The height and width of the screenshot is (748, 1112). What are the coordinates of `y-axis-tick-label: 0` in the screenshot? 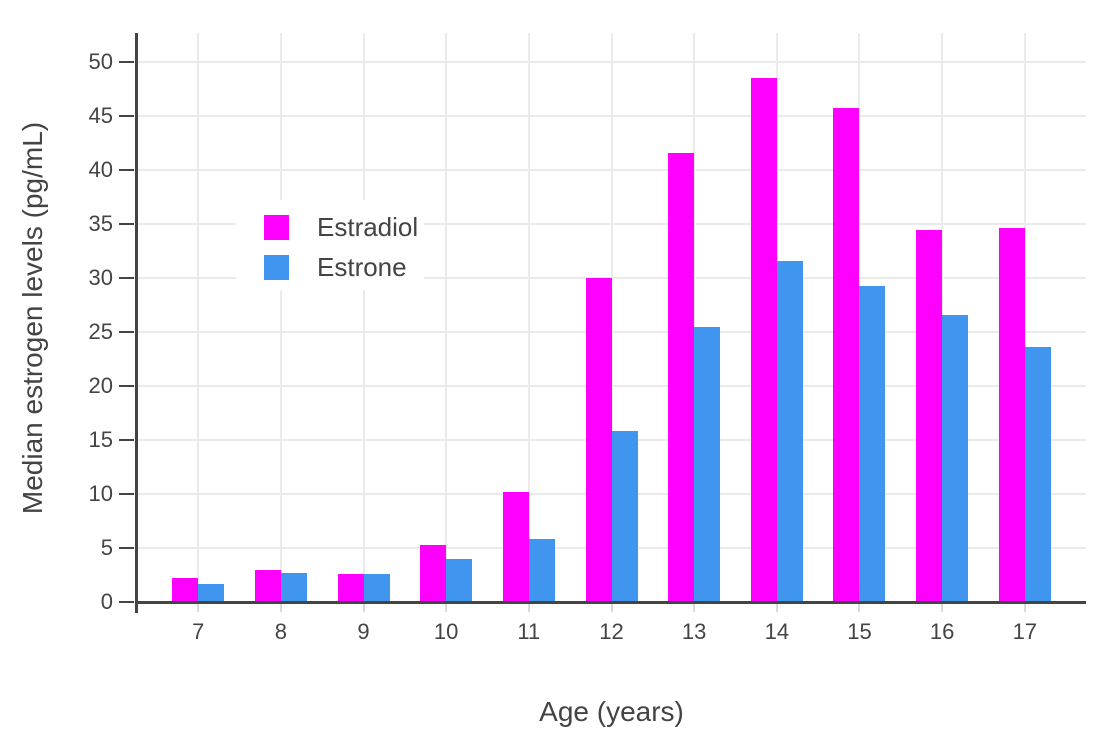 It's located at (106, 601).